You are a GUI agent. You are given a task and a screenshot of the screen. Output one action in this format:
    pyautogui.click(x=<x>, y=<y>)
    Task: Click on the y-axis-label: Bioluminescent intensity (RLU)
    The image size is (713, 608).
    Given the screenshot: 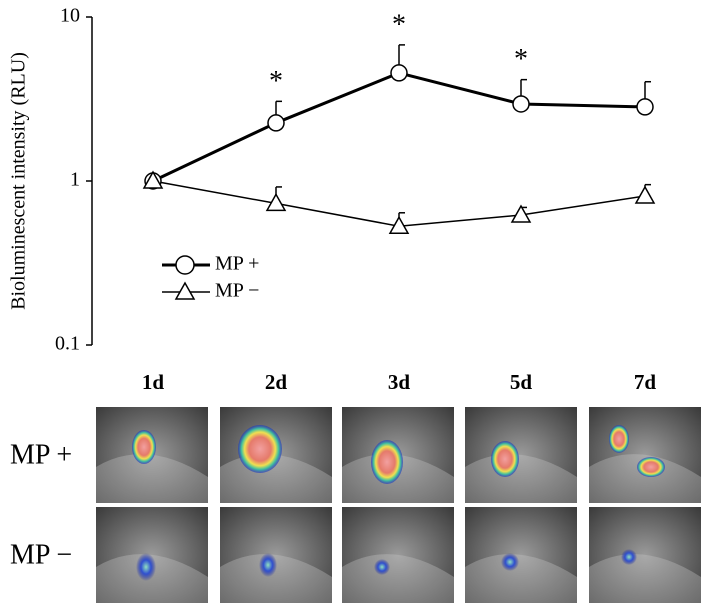 What is the action you would take?
    pyautogui.click(x=19, y=181)
    